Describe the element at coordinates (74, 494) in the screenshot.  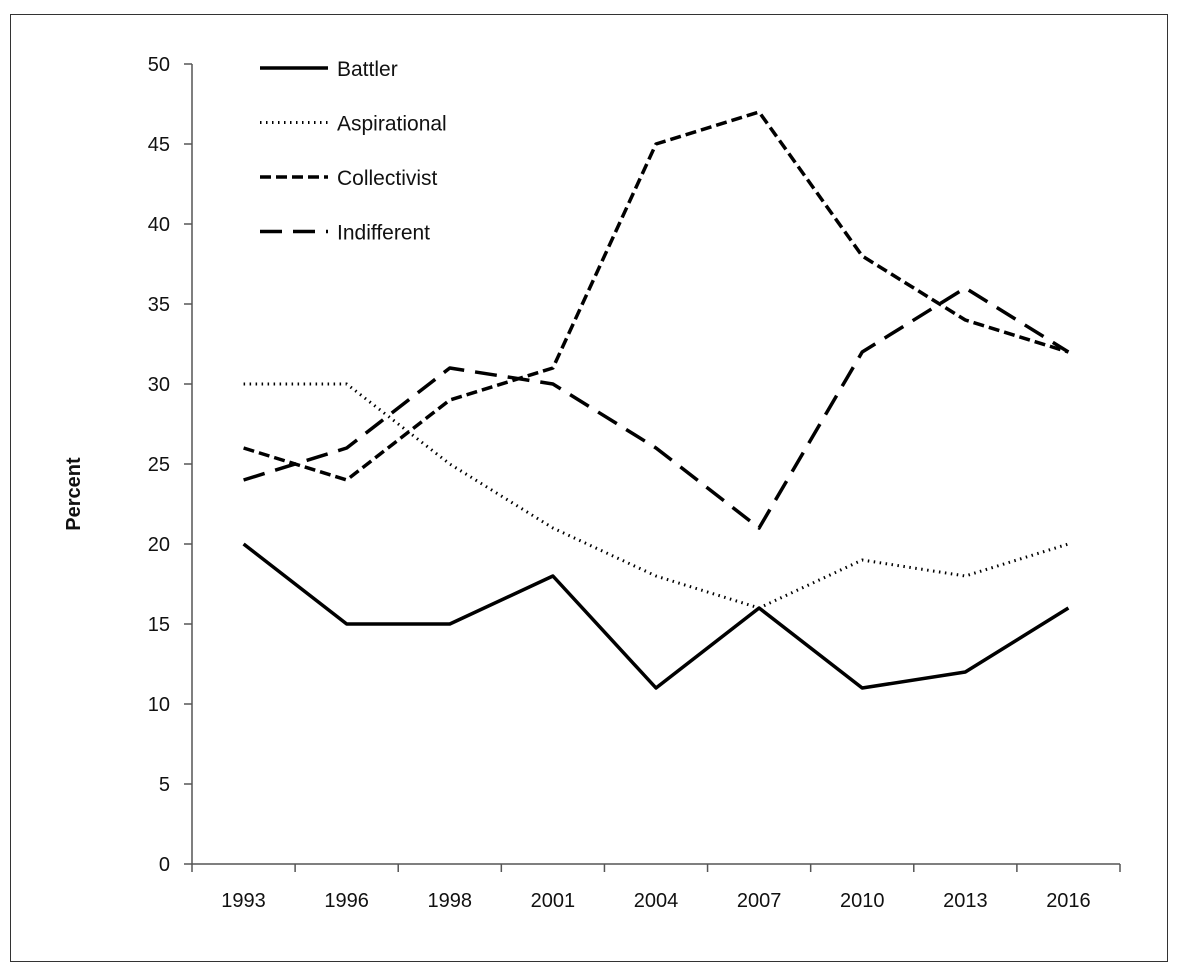
I see `y-axis-title: Percent` at that location.